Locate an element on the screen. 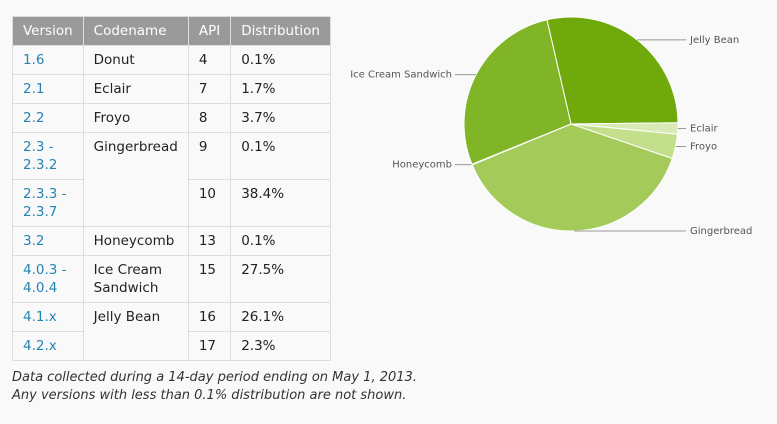  slice-label: Ice Cream Sandwich is located at coordinates (401, 75).